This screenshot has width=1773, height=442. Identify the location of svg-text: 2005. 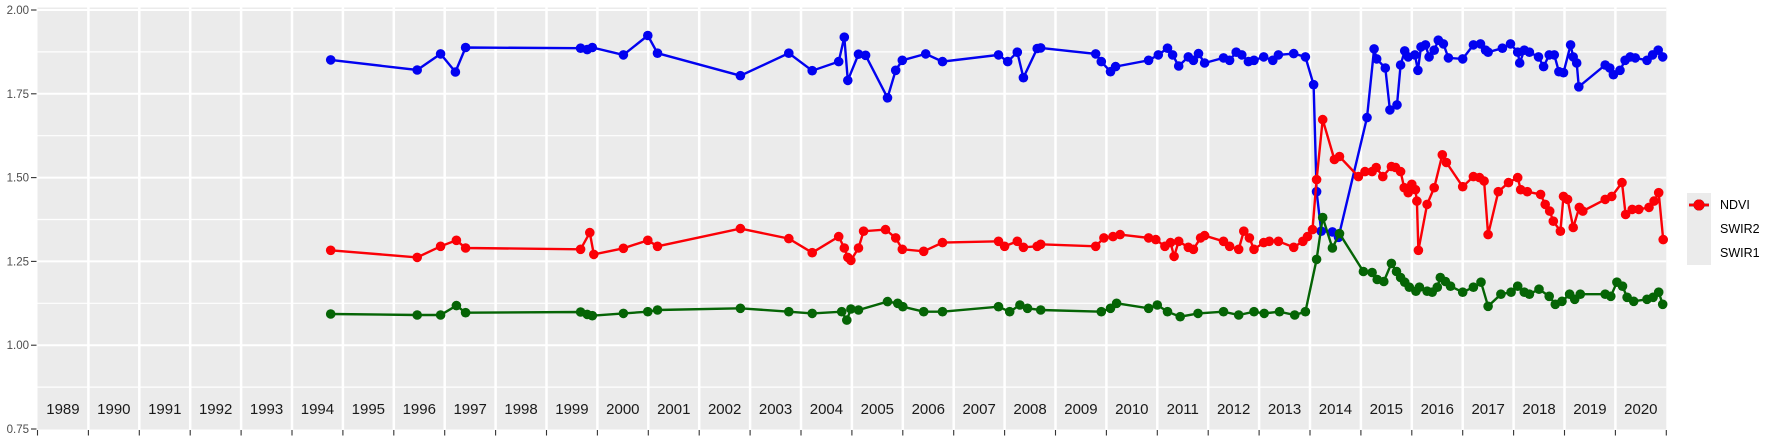
(877, 409).